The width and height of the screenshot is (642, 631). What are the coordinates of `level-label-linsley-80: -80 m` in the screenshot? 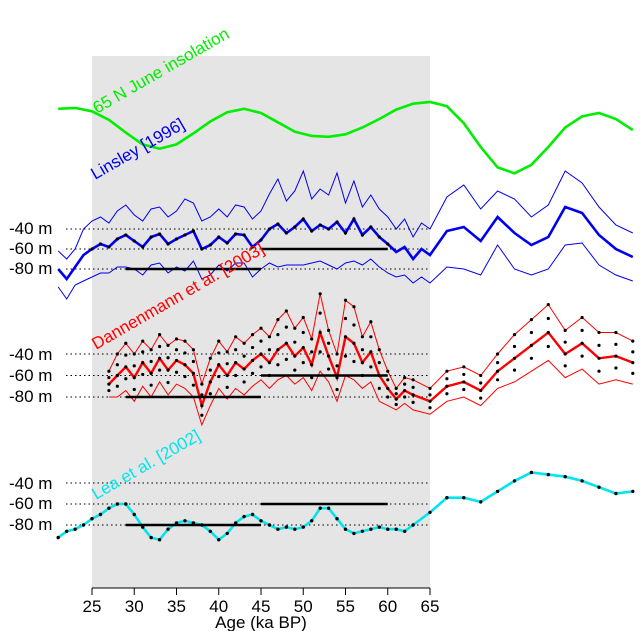 It's located at (30, 268).